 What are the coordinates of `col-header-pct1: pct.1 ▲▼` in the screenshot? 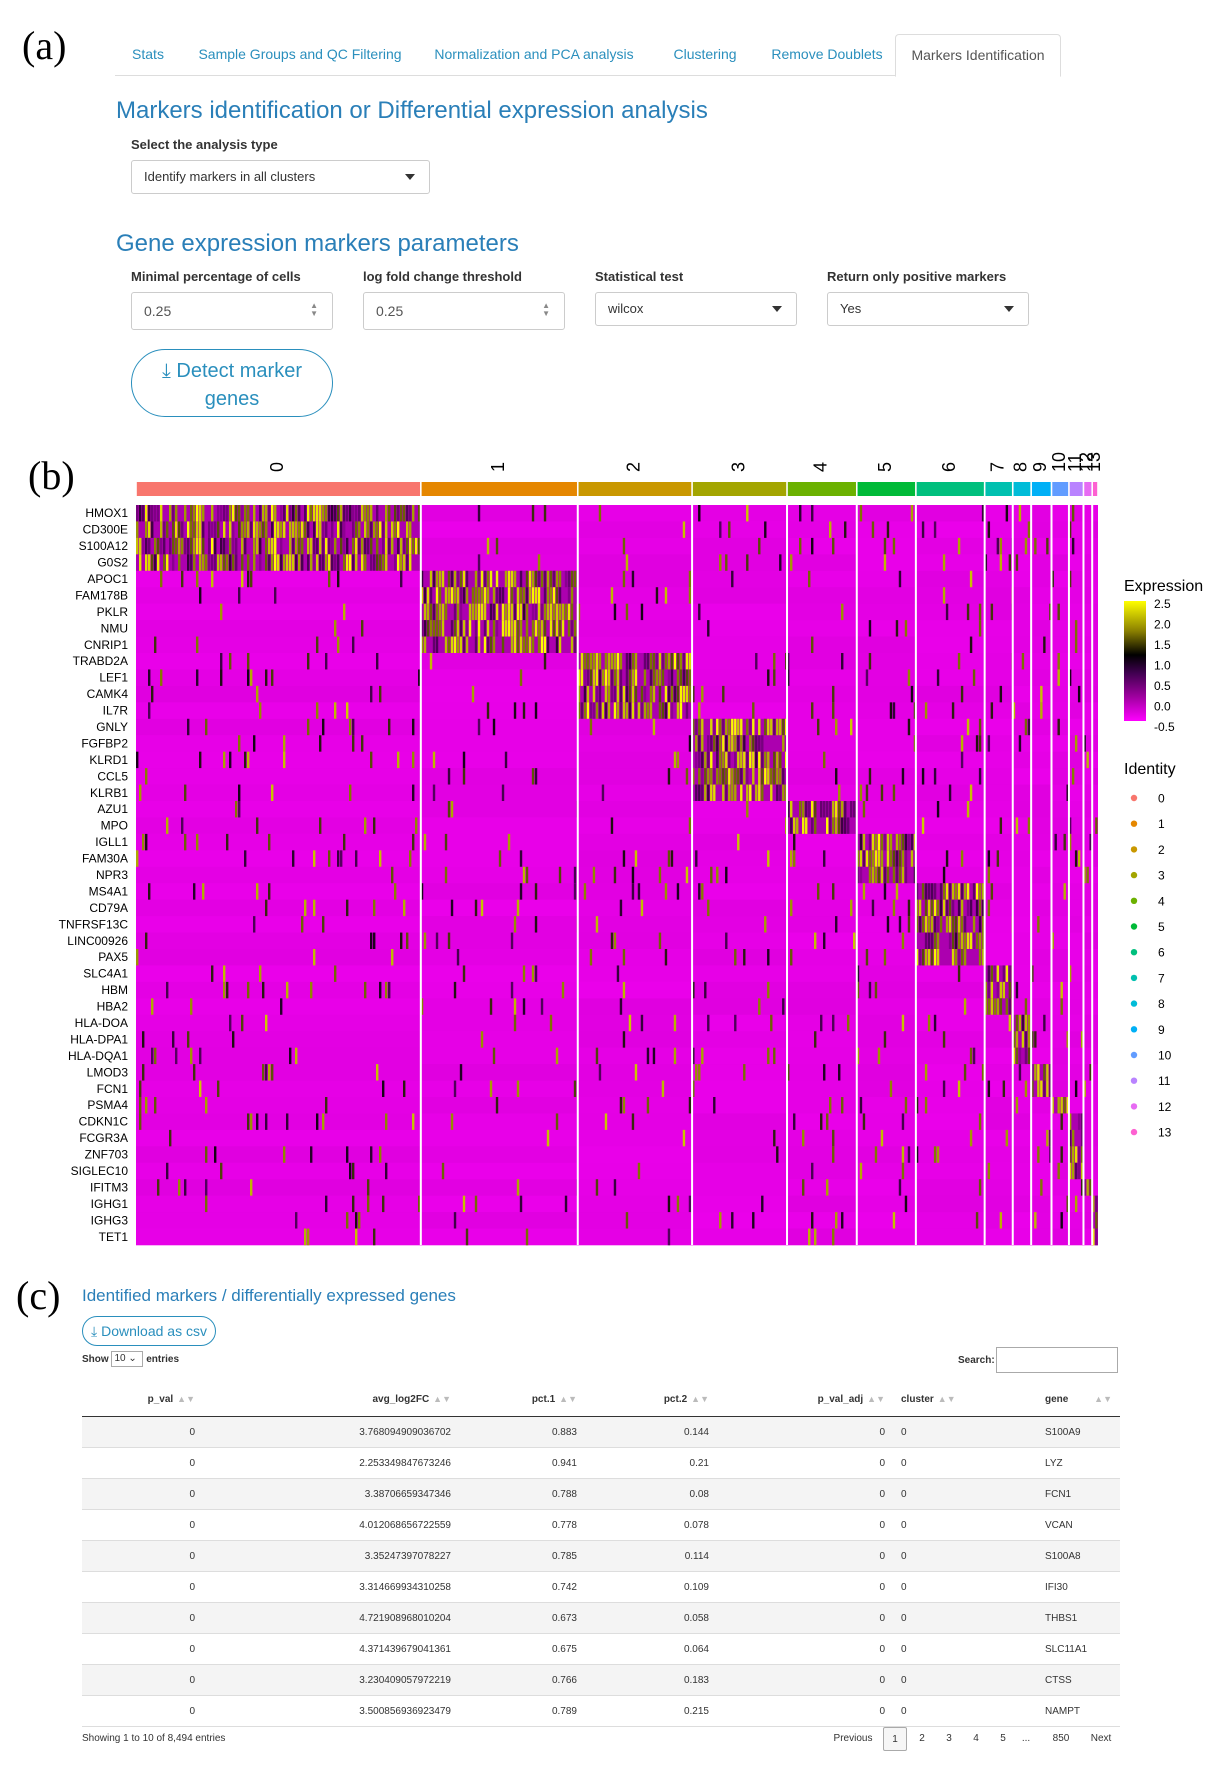 It's located at (522, 1399).